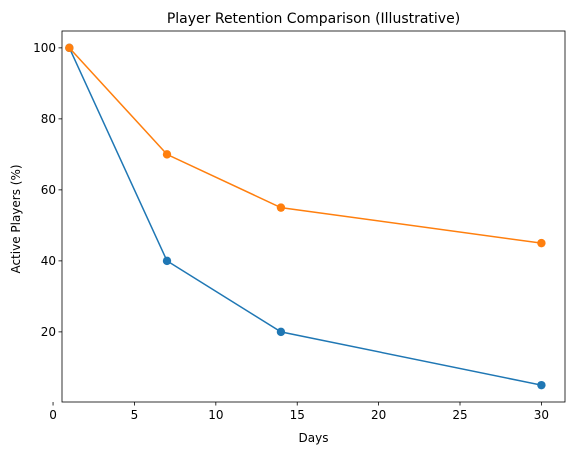 The width and height of the screenshot is (571, 455). What do you see at coordinates (297, 415) in the screenshot?
I see `x-tick-label: 15` at bounding box center [297, 415].